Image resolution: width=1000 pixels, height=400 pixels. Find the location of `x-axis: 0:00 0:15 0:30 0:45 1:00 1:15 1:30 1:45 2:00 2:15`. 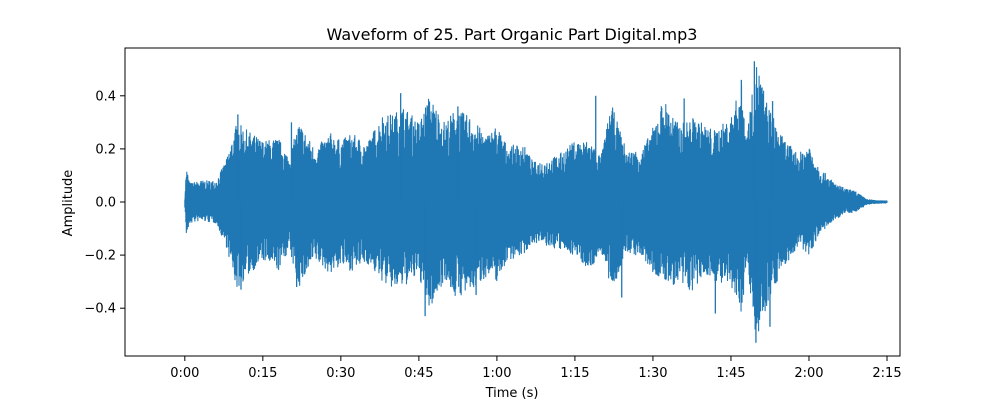

x-axis: 0:00 0:15 0:30 0:45 1:00 1:15 1:30 1:45 2:00 2:15 is located at coordinates (536, 368).